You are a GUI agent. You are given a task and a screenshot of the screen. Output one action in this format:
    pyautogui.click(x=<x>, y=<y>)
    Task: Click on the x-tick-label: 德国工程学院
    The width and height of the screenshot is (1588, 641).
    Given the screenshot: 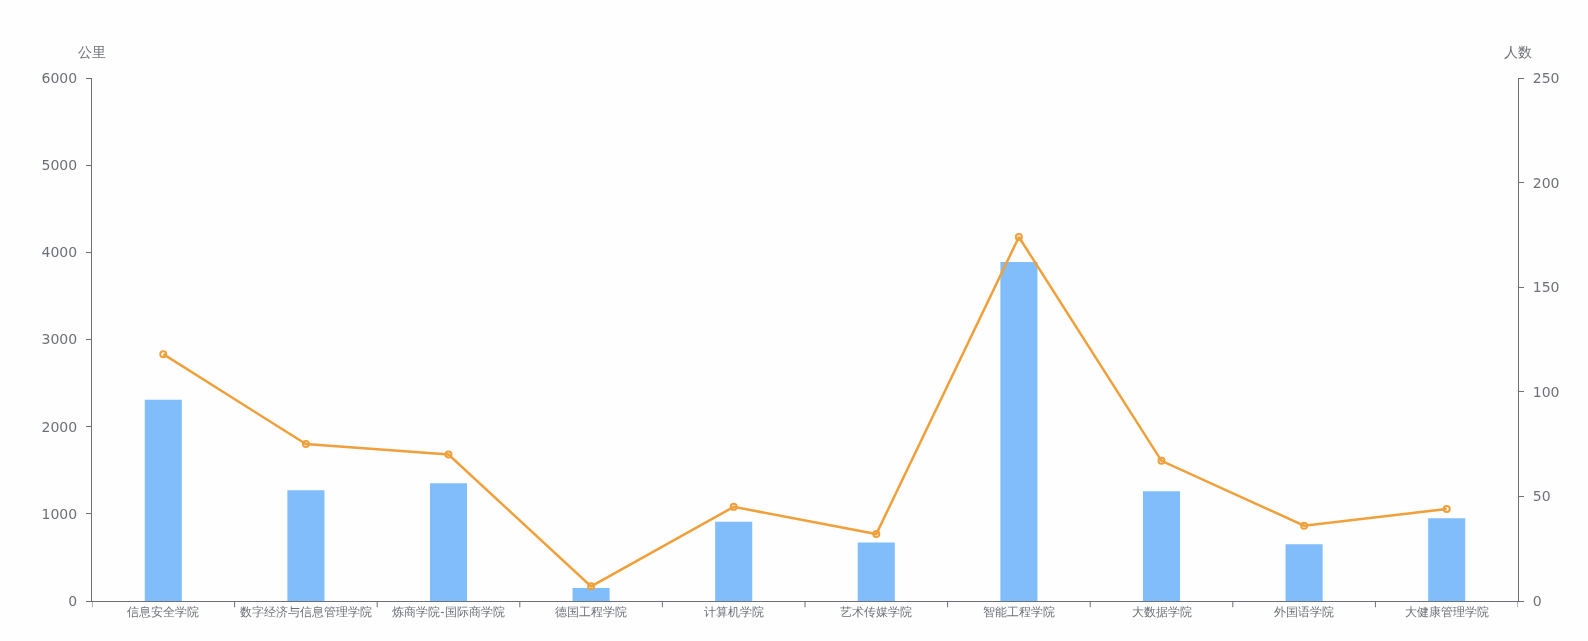 What is the action you would take?
    pyautogui.click(x=591, y=612)
    